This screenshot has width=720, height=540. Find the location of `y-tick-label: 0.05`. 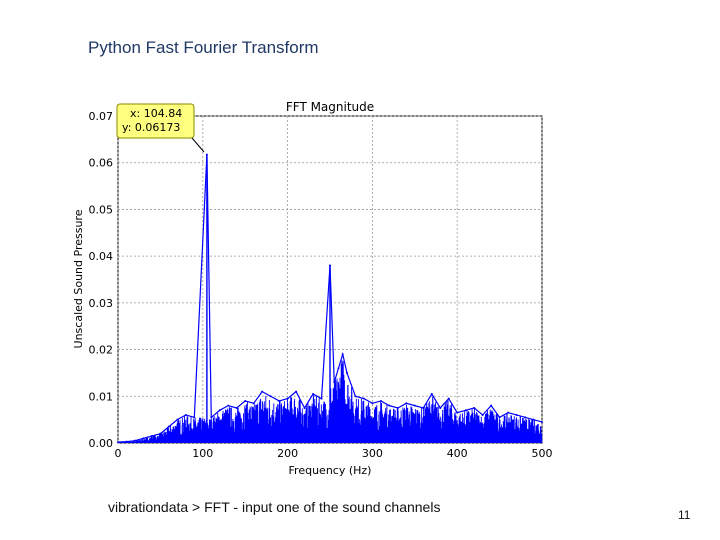

y-tick-label: 0.05 is located at coordinates (101, 209).